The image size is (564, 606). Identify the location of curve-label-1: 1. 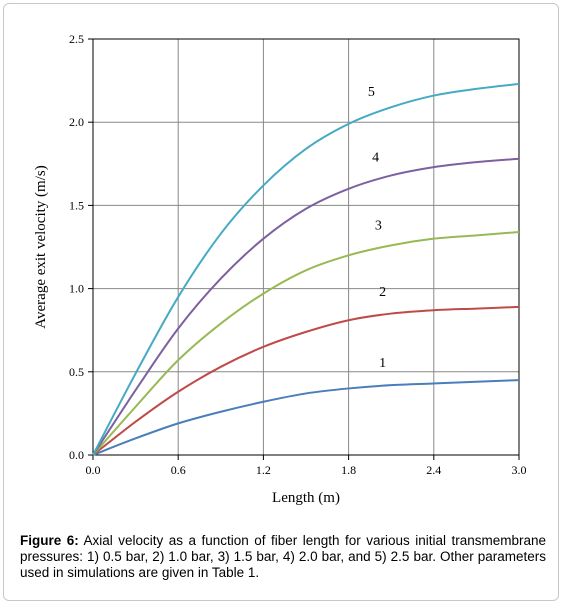
(382, 363).